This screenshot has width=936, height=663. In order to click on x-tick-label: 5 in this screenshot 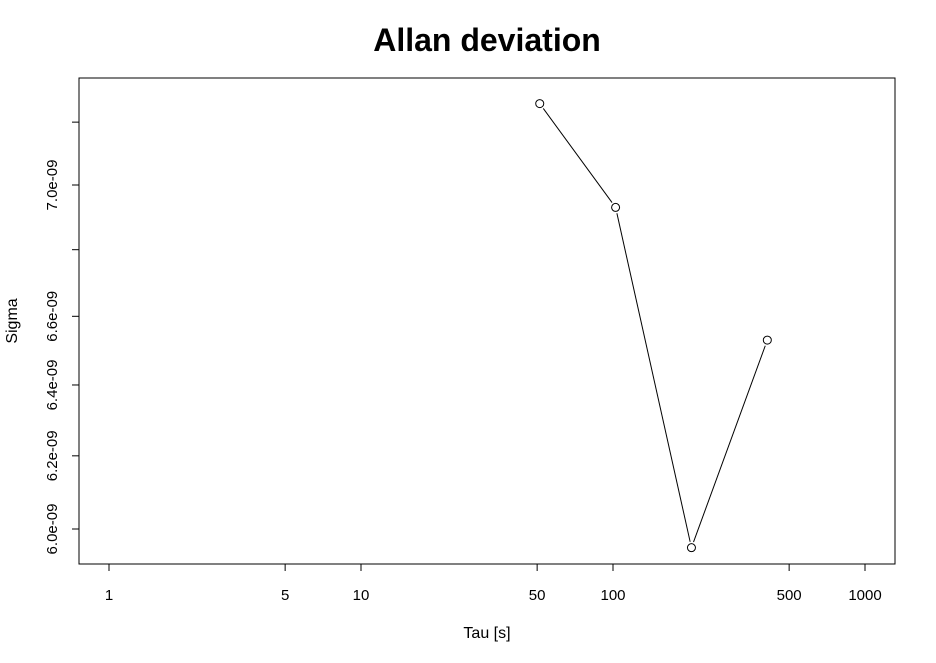, I will do `click(285, 595)`.